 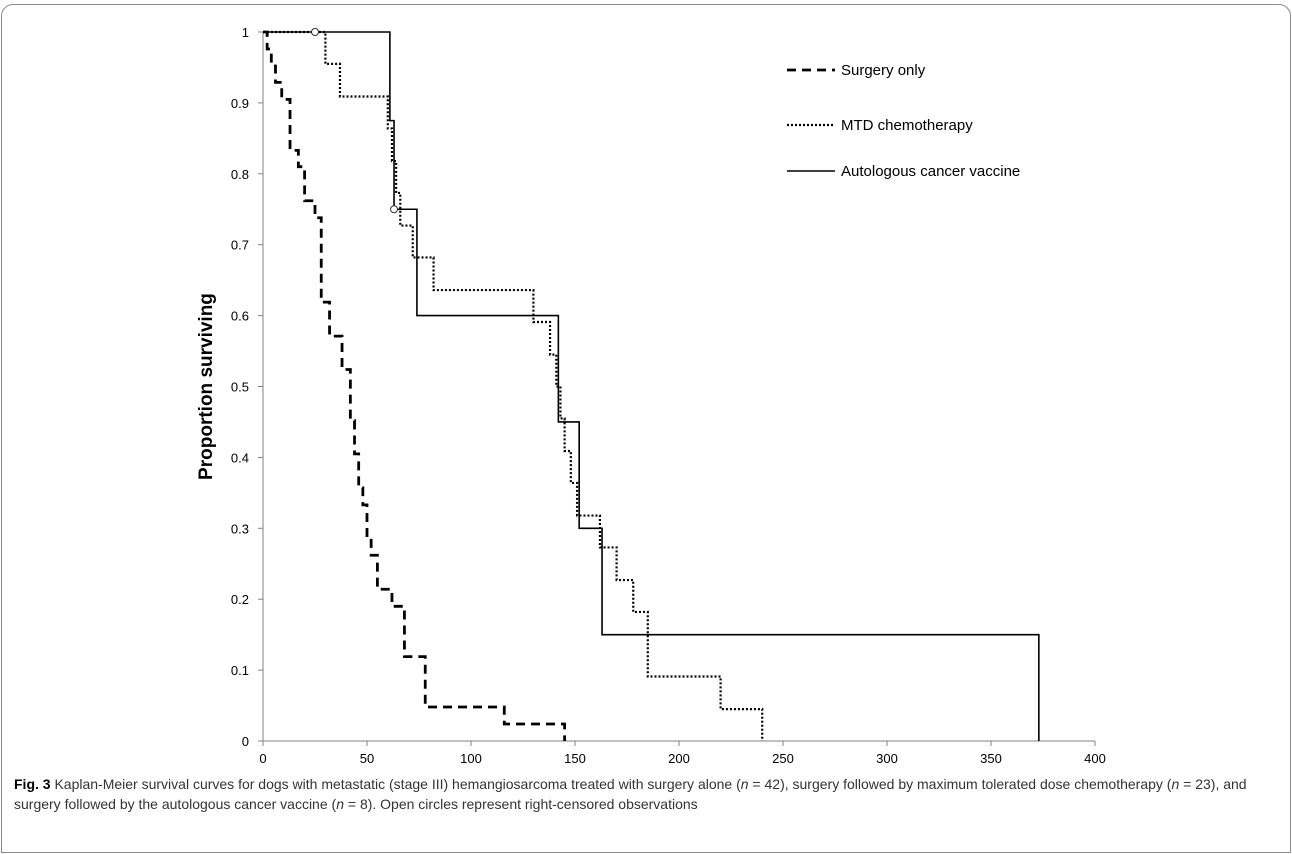 What do you see at coordinates (245, 741) in the screenshot?
I see `y-tick-label: 0` at bounding box center [245, 741].